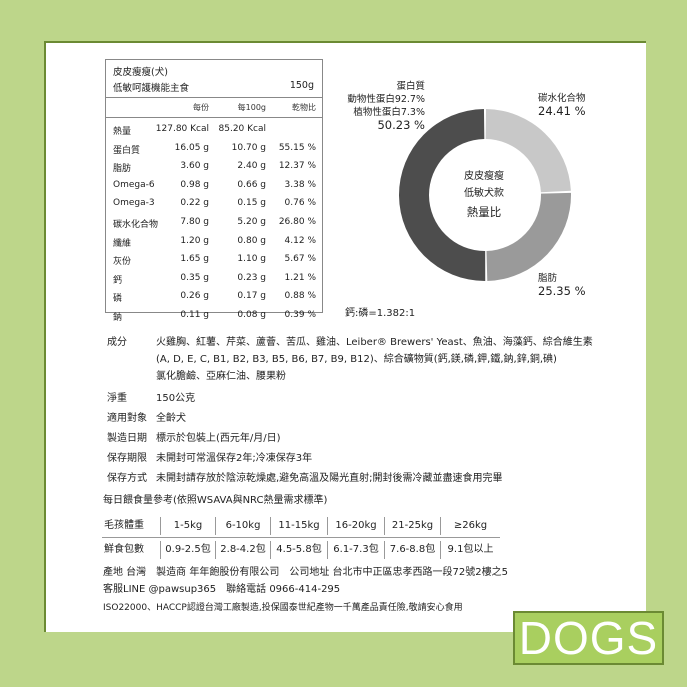 The width and height of the screenshot is (687, 687). Describe the element at coordinates (300, 203) in the screenshot. I see `nutrient-value: 0.76 %` at that location.